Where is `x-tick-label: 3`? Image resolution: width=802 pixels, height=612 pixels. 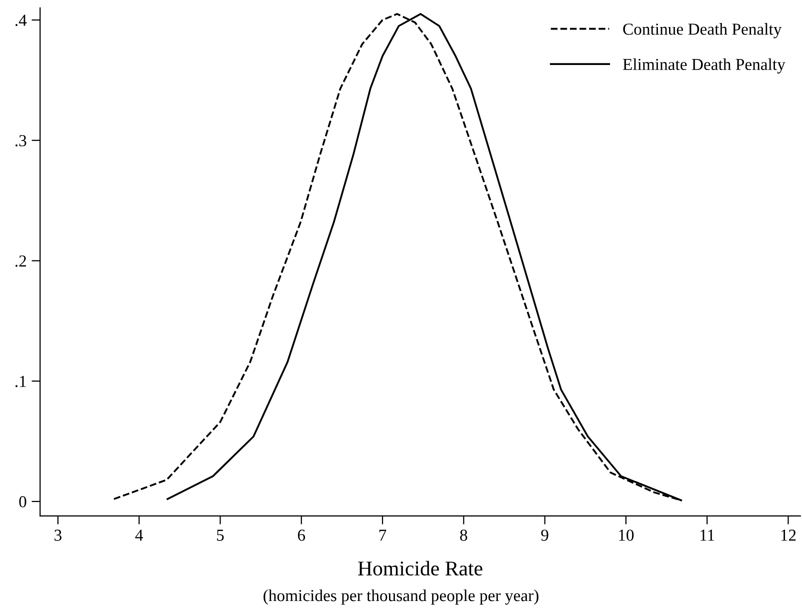
x-tick-label: 3 is located at coordinates (58, 535).